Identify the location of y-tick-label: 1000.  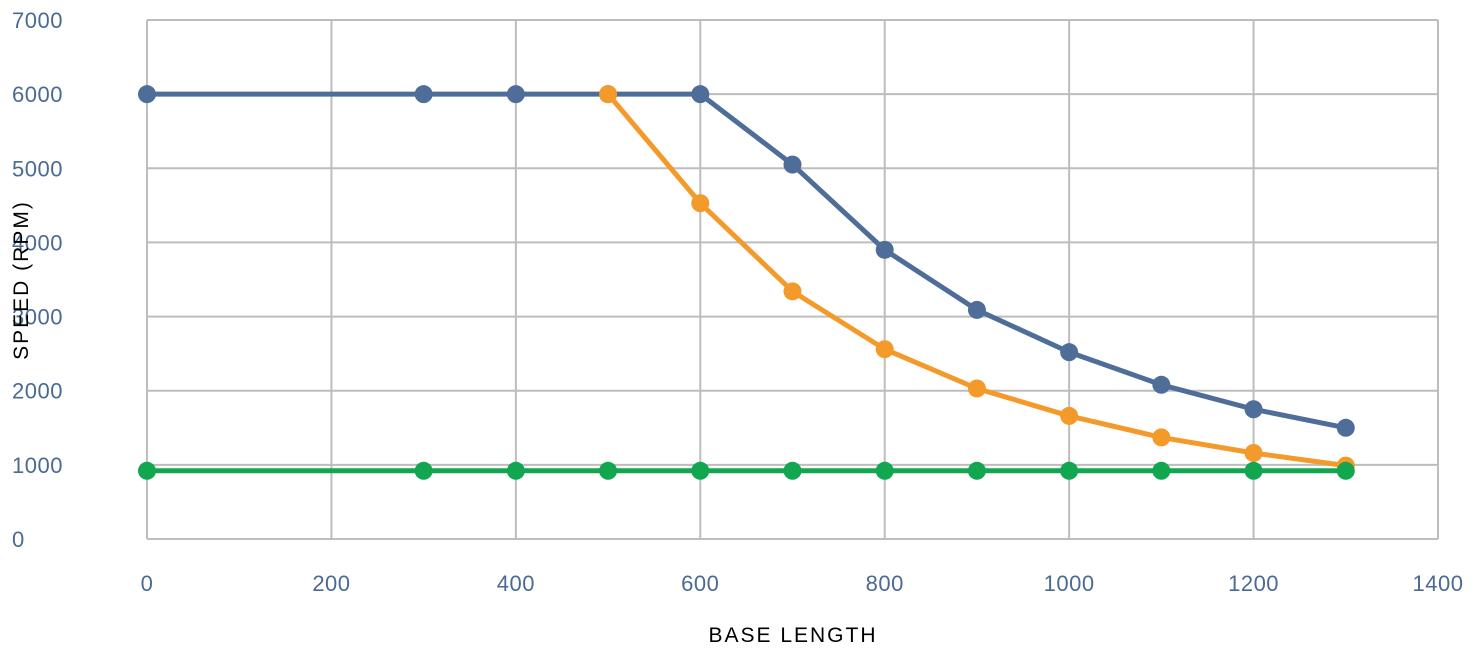
(37, 465).